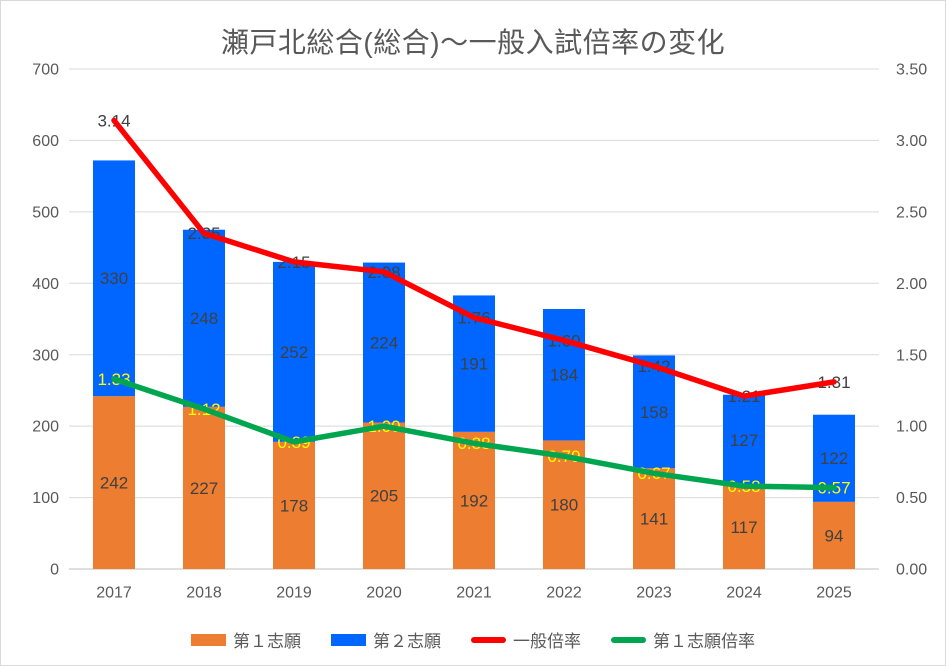 This screenshot has width=946, height=666. I want to click on bar-data-label: 248, so click(204, 318).